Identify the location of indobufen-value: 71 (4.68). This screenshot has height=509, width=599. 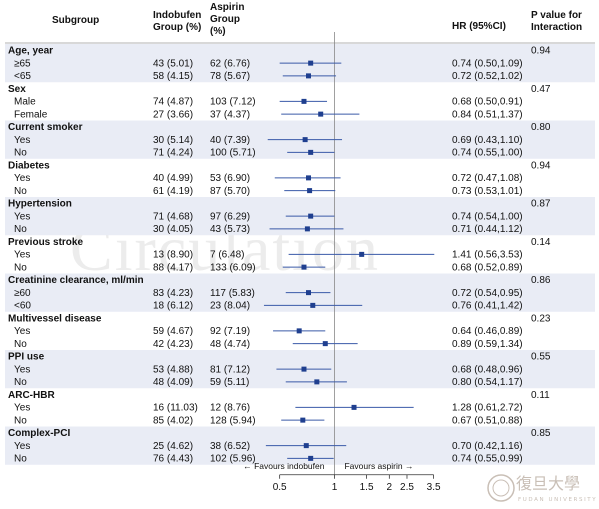
(173, 216).